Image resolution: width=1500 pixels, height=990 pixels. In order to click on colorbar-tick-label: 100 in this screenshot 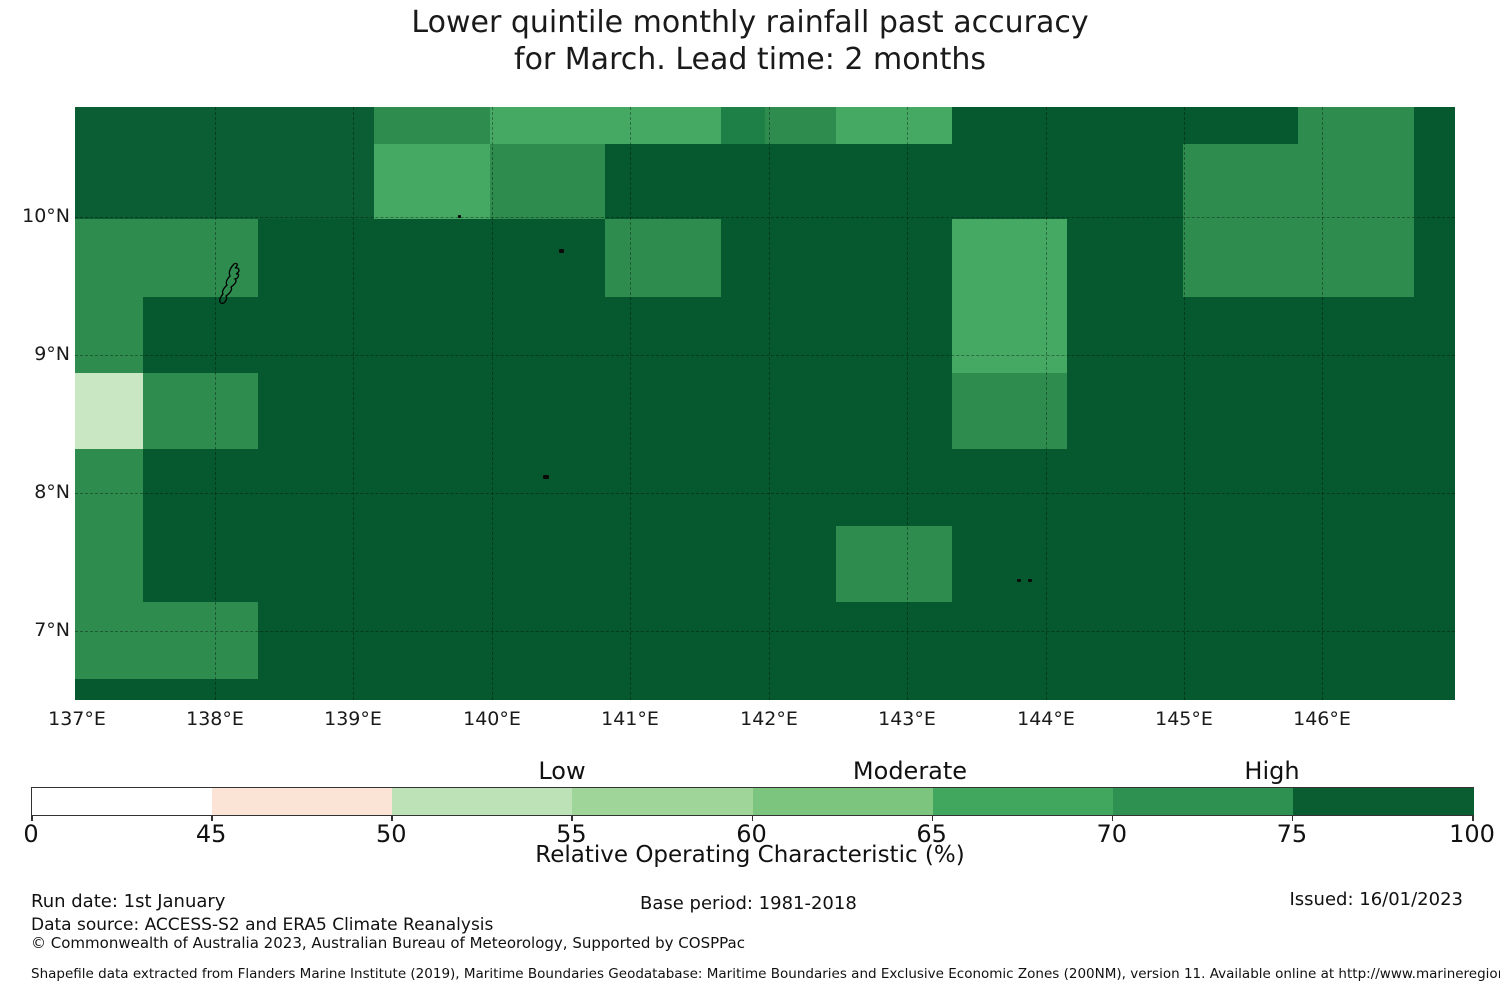, I will do `click(1472, 834)`.